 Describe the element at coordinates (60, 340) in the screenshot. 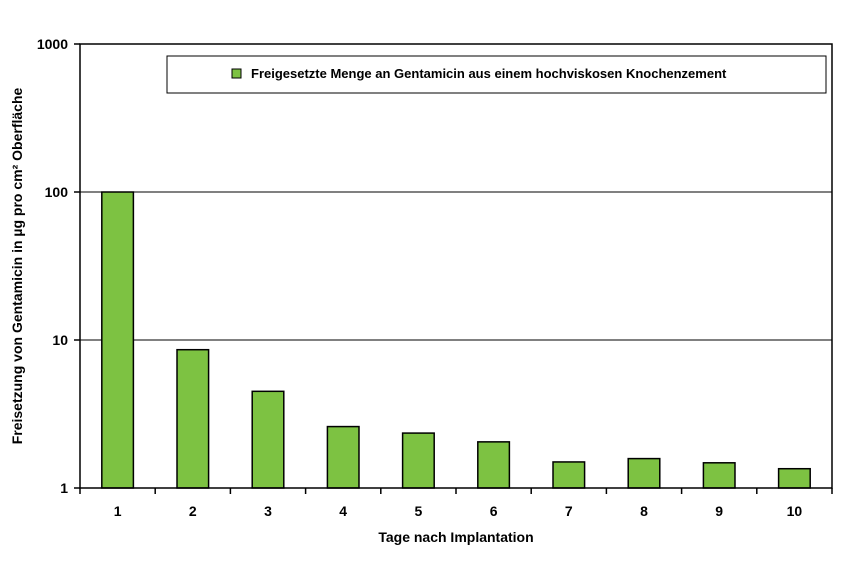

I see `y-tick-label: 10` at that location.